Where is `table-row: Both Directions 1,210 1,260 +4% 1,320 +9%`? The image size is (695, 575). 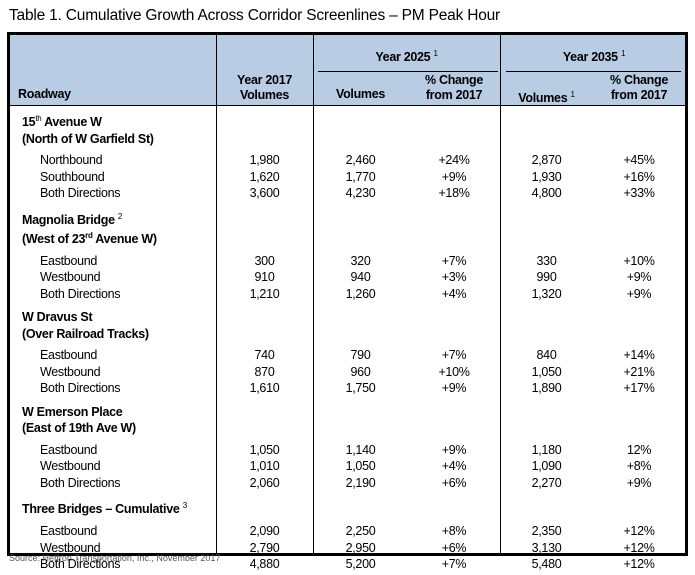
table-row: Both Directions 1,210 1,260 +4% 1,320 +9% is located at coordinates (347, 294).